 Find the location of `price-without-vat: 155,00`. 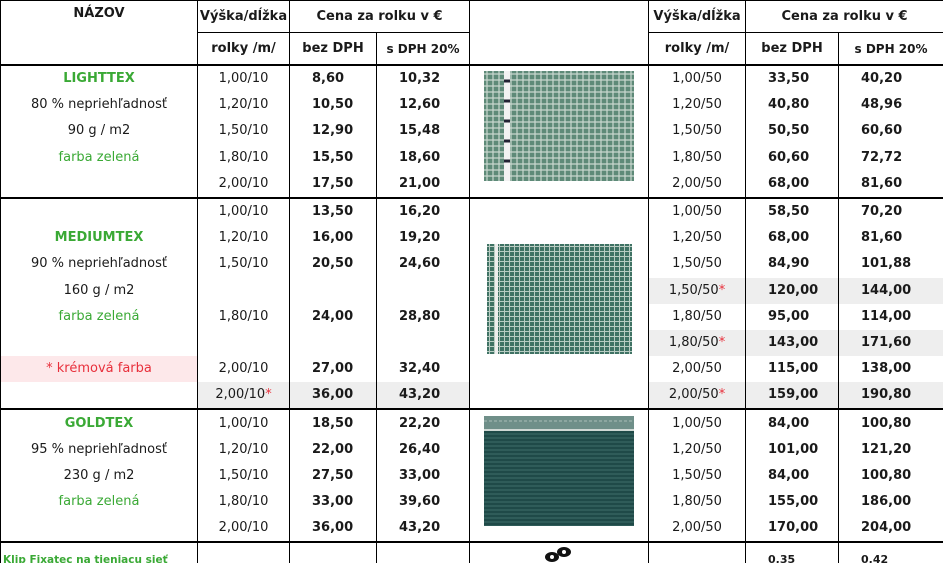

price-without-vat: 155,00 is located at coordinates (792, 502).